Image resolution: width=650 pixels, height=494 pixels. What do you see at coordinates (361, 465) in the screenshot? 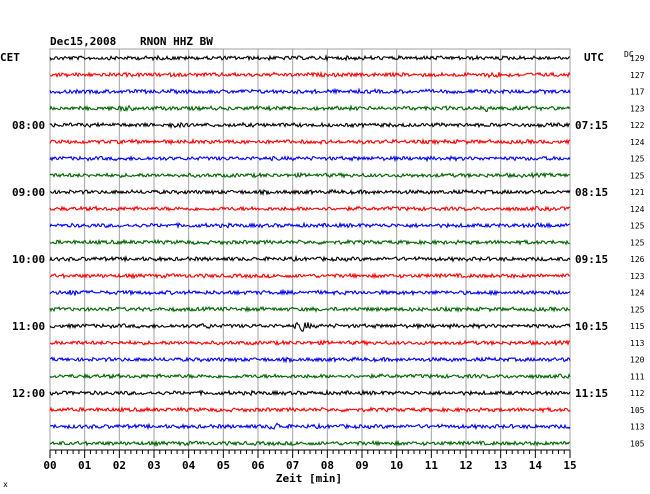
I see `x-tick-label: 09` at bounding box center [361, 465].